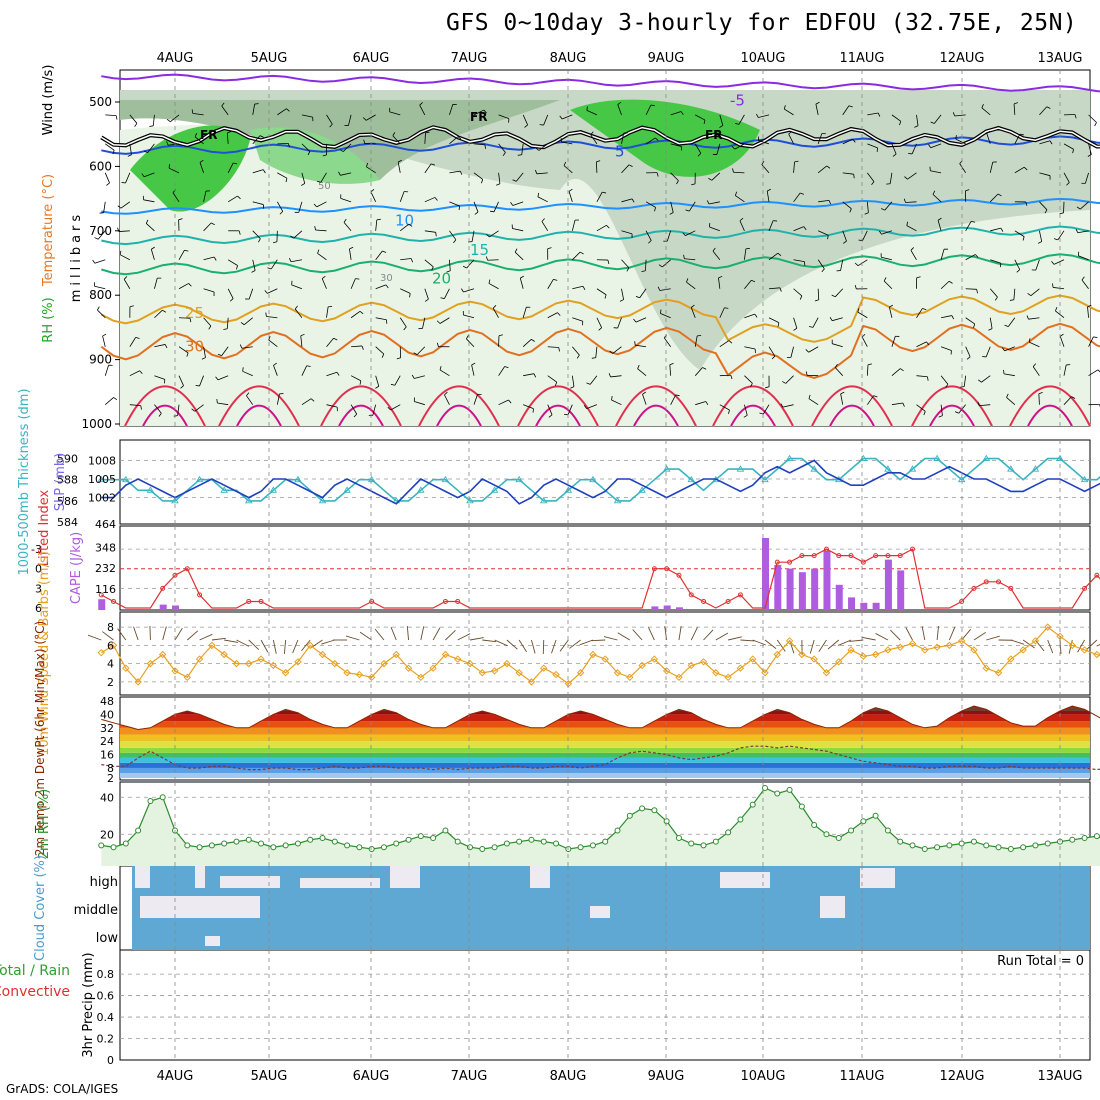 This screenshot has width=1100, height=1100. Describe the element at coordinates (107, 938) in the screenshot. I see `cloud-level-label: low` at that location.